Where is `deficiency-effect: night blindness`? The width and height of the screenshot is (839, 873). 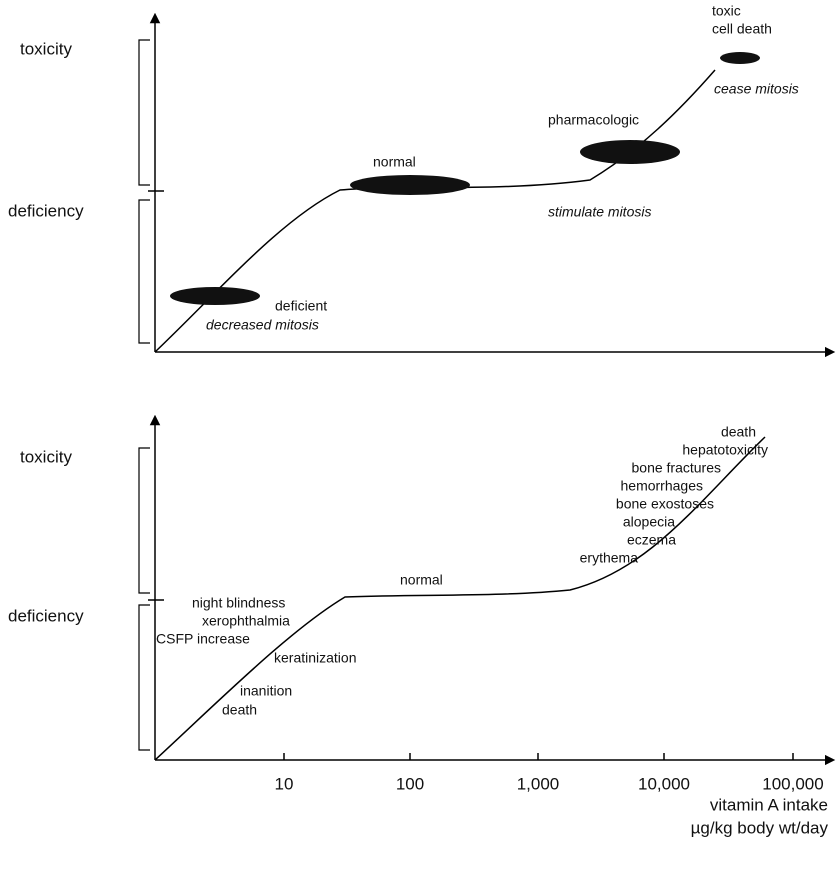
deficiency-effect: night blindness is located at coordinates (238, 603).